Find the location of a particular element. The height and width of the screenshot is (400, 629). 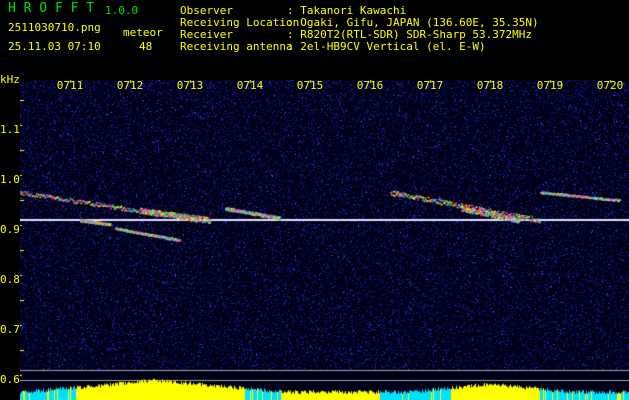

info-value: : 2el-HB9CV Vertical (el. E-W) is located at coordinates (386, 46).